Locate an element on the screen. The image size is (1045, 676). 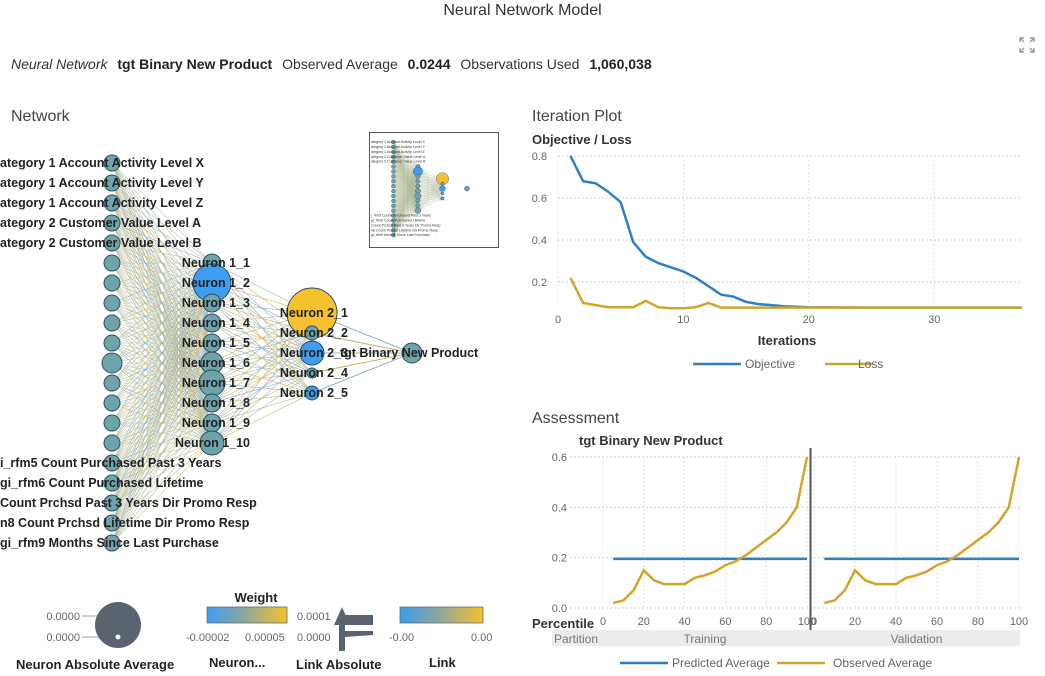
input-label: gi_rfm6 Count Purchased Lifetime is located at coordinates (102, 483).